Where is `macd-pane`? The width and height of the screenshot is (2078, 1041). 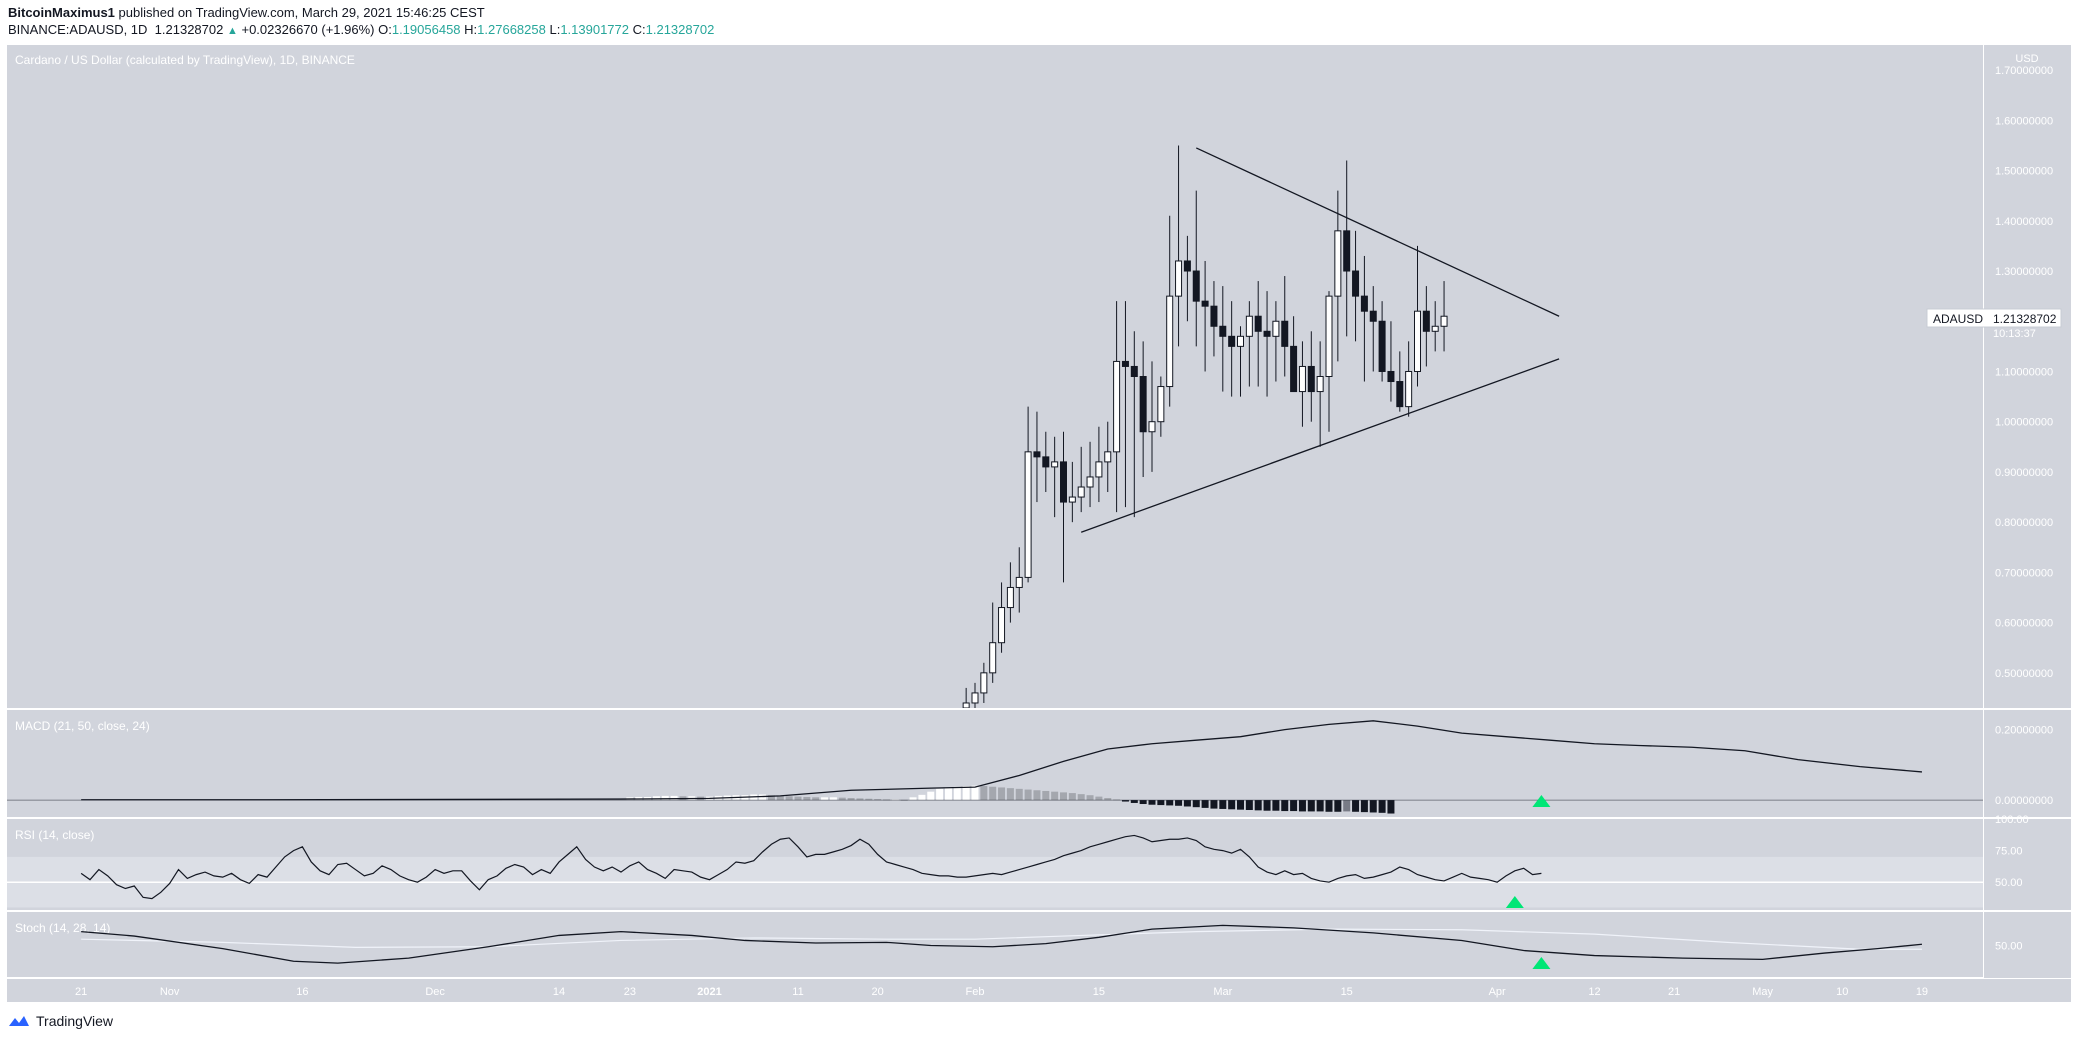 macd-pane is located at coordinates (995, 763).